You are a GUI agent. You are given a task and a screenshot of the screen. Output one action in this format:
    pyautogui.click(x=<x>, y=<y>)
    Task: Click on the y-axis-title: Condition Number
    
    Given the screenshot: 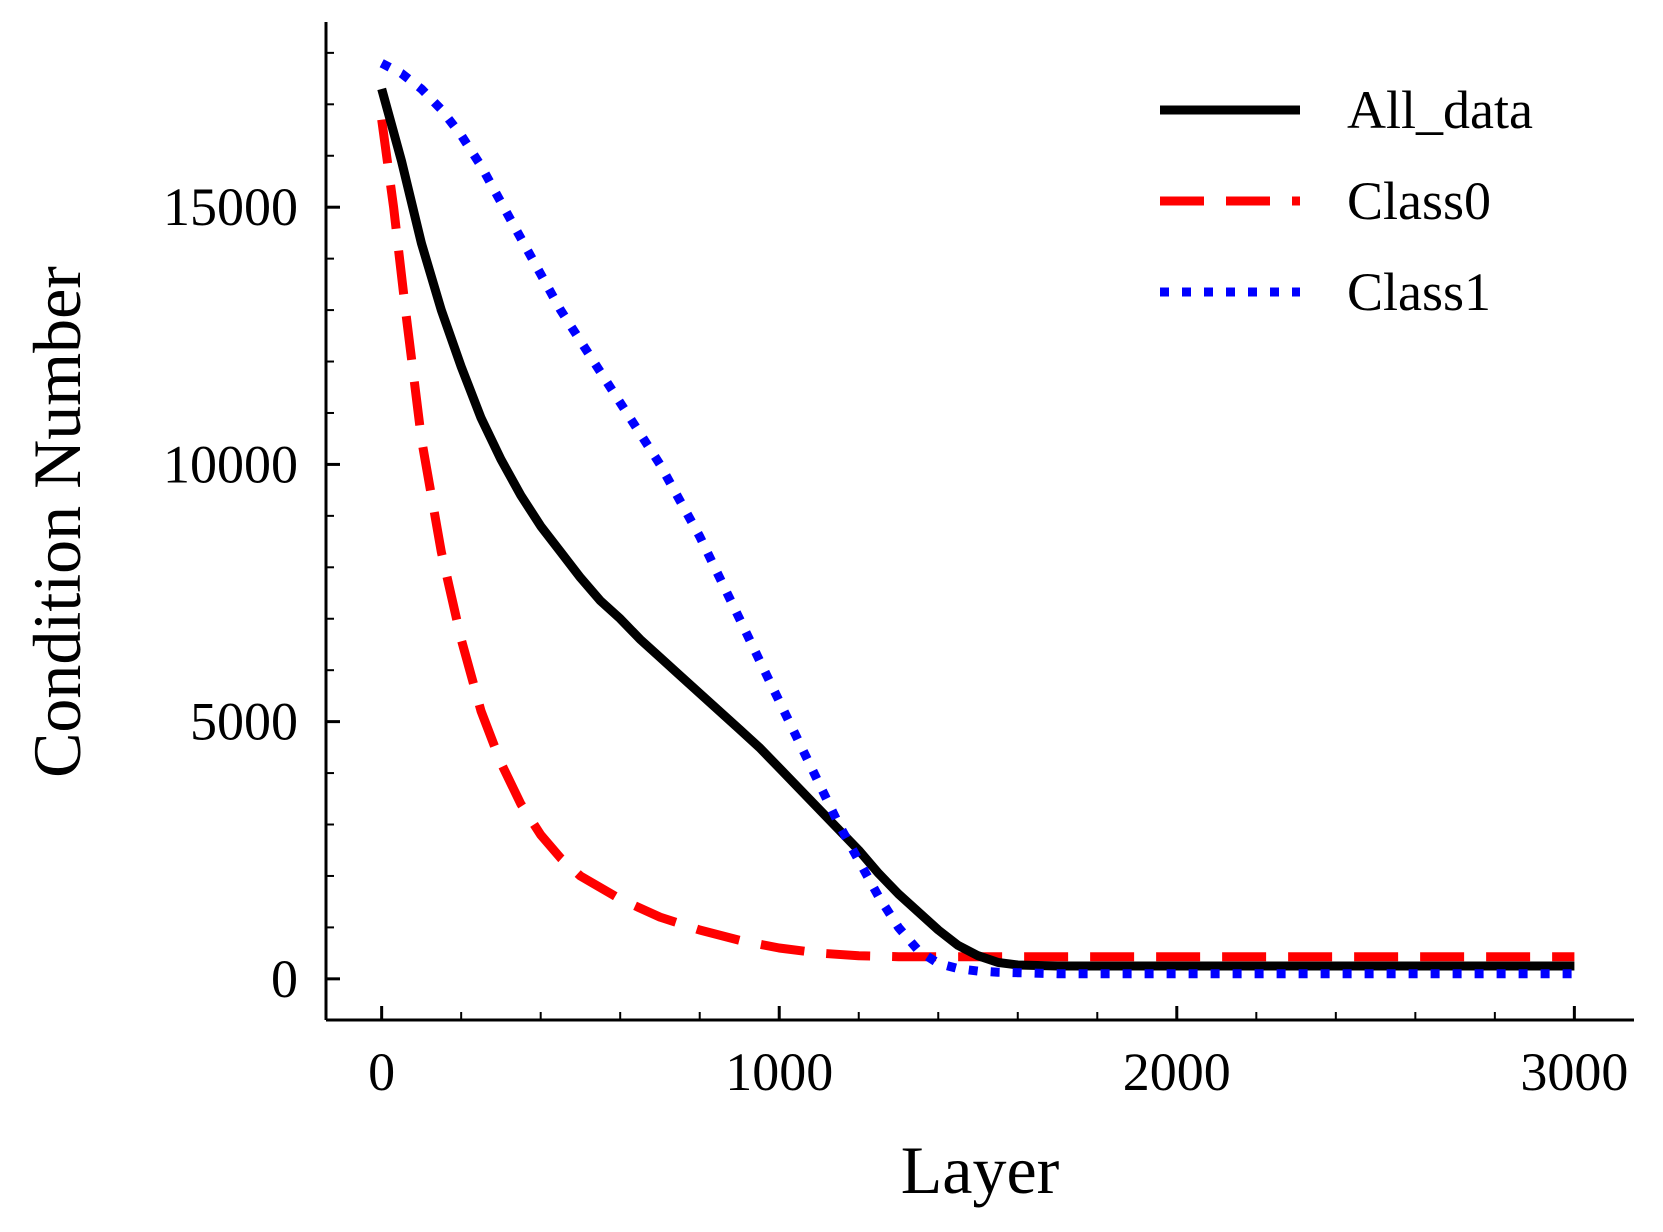 What is the action you would take?
    pyautogui.click(x=57, y=522)
    